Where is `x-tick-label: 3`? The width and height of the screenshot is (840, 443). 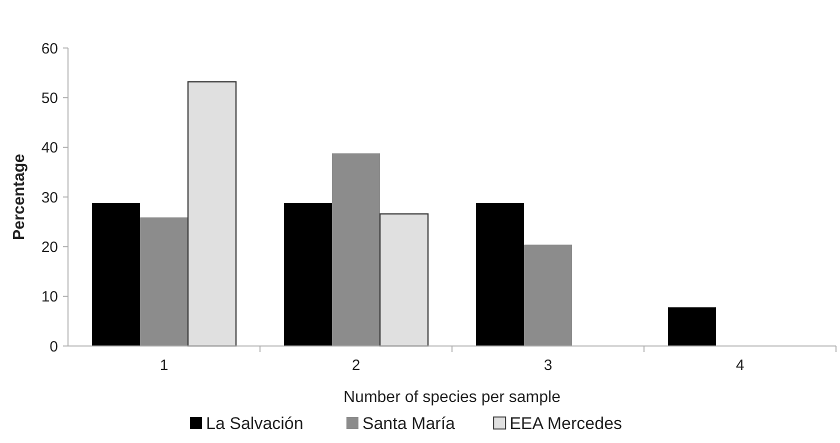
x-tick-label: 3 is located at coordinates (548, 365).